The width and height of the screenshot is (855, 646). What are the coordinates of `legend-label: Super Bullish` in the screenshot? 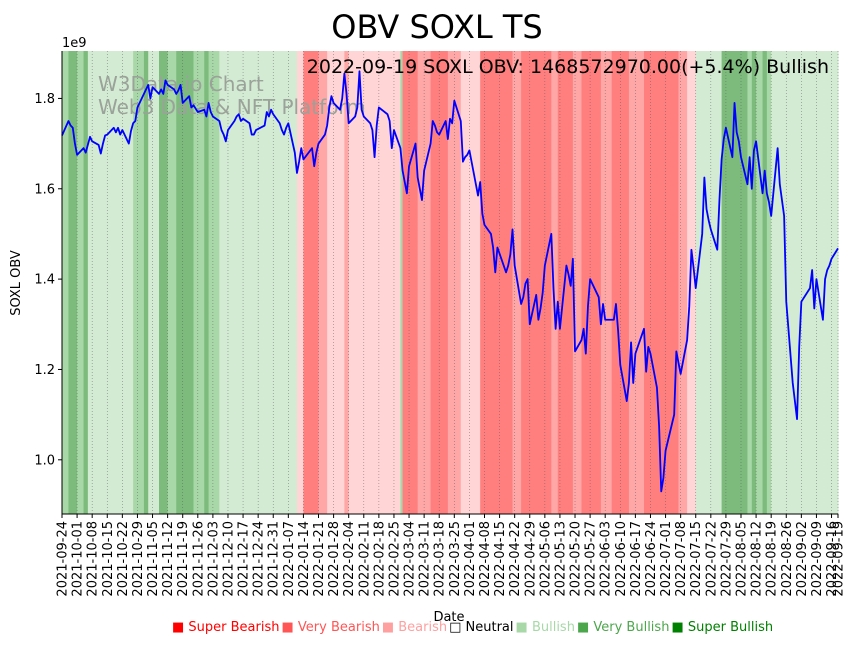 It's located at (730, 627).